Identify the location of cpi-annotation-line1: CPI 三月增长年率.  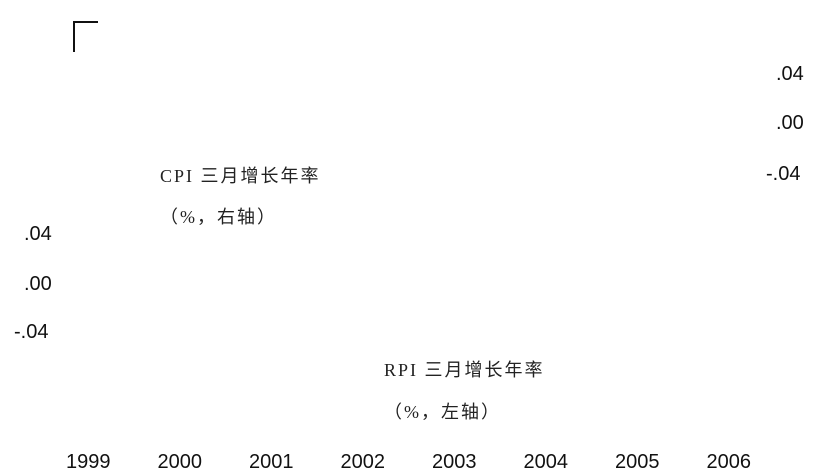
(240, 176).